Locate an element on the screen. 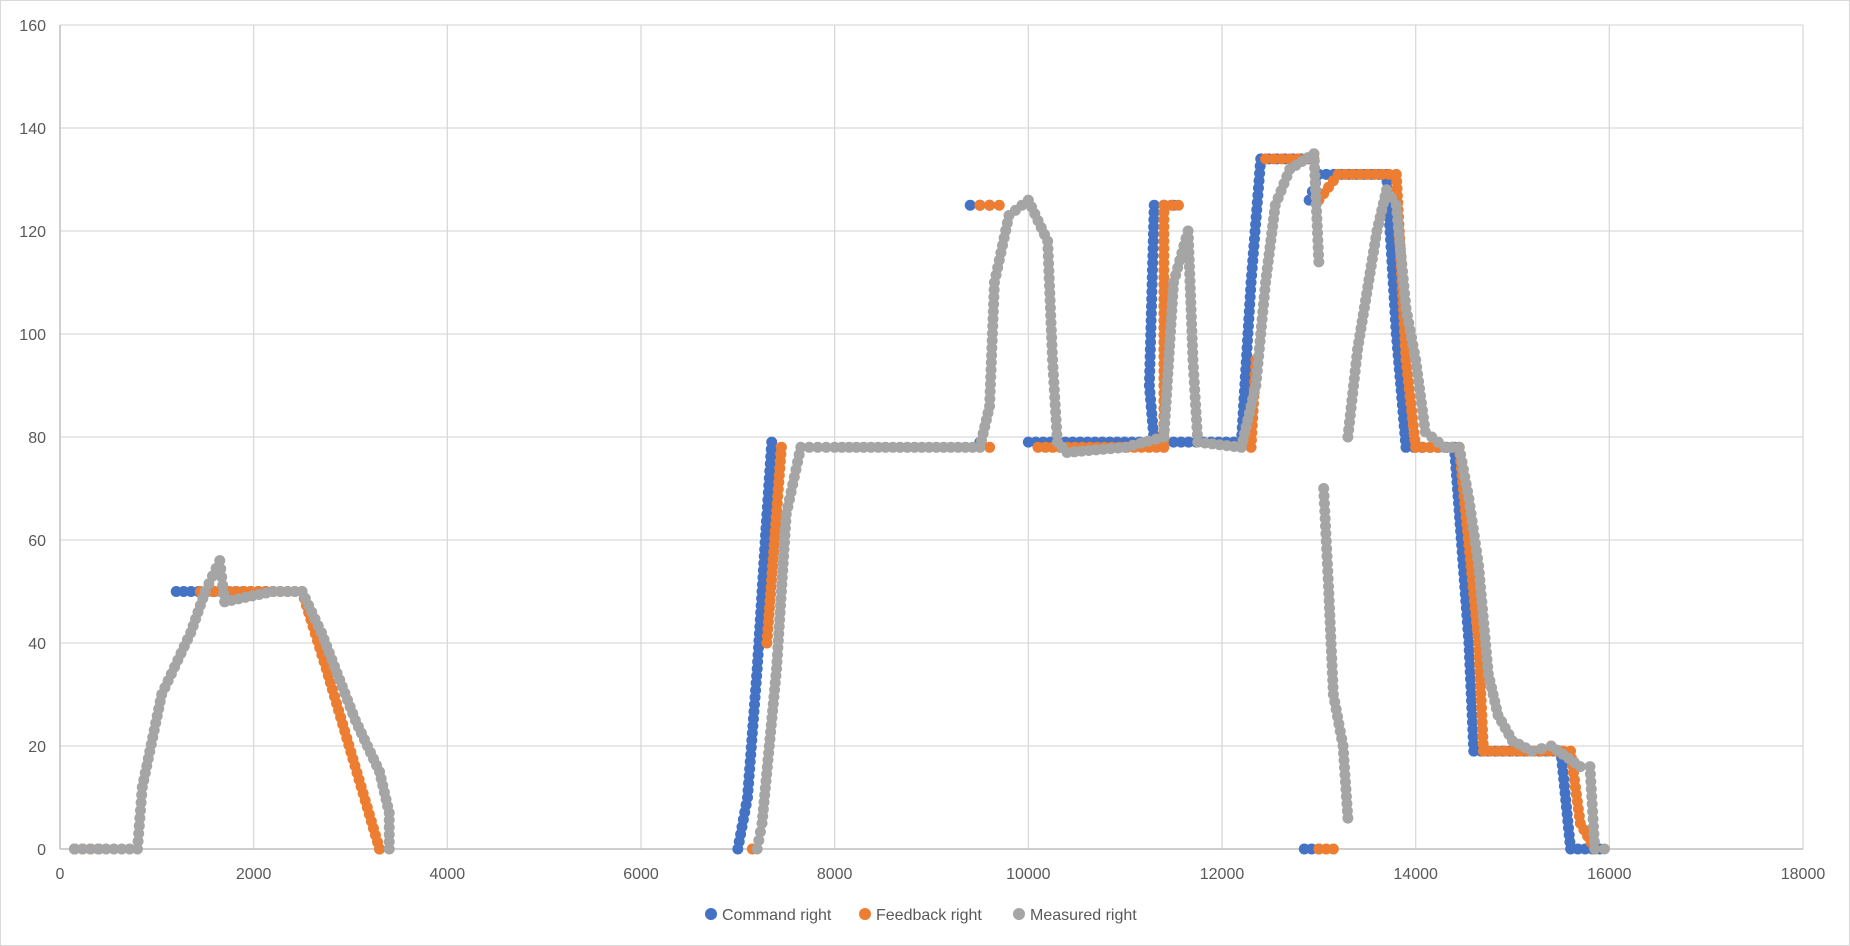 Image resolution: width=1850 pixels, height=946 pixels. y-tick-label: 20 is located at coordinates (37, 747).